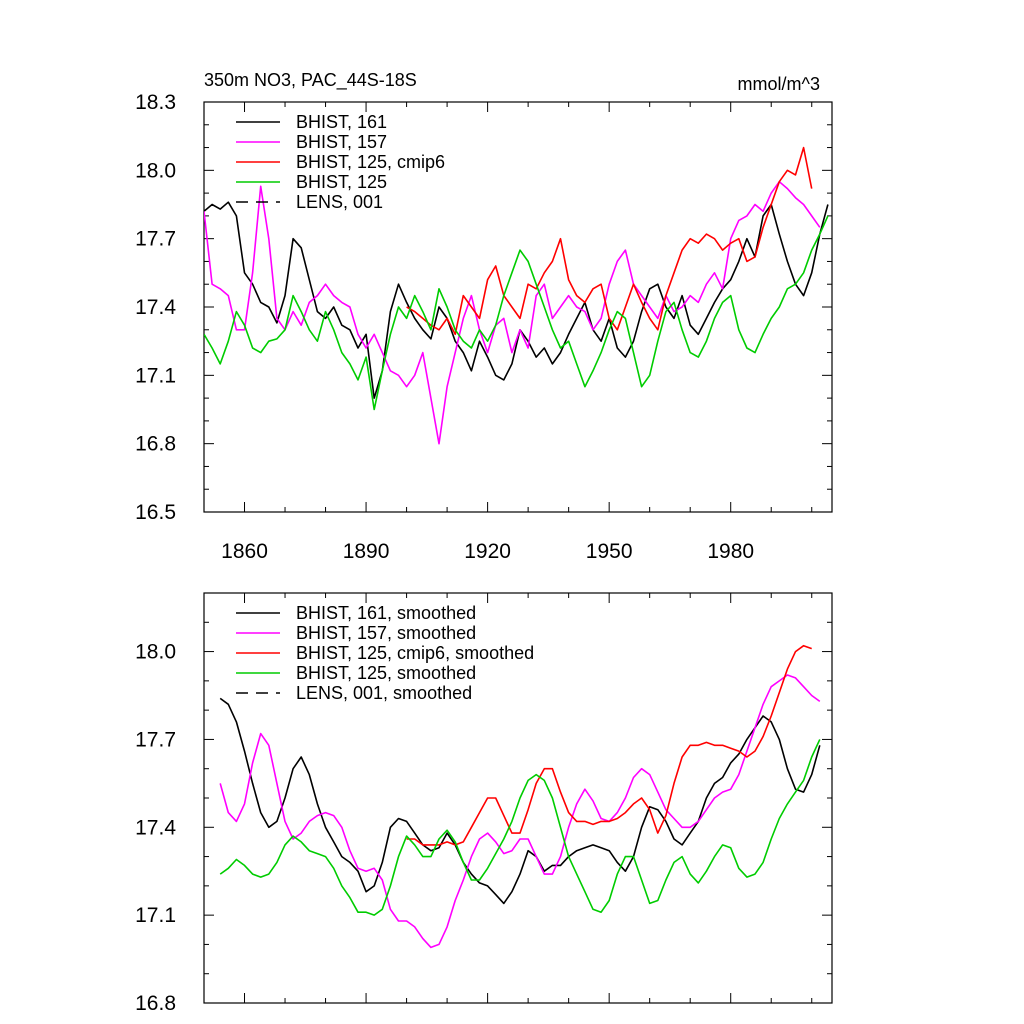  What do you see at coordinates (386, 613) in the screenshot?
I see `legend-label: BHIST, 161, smoothed` at bounding box center [386, 613].